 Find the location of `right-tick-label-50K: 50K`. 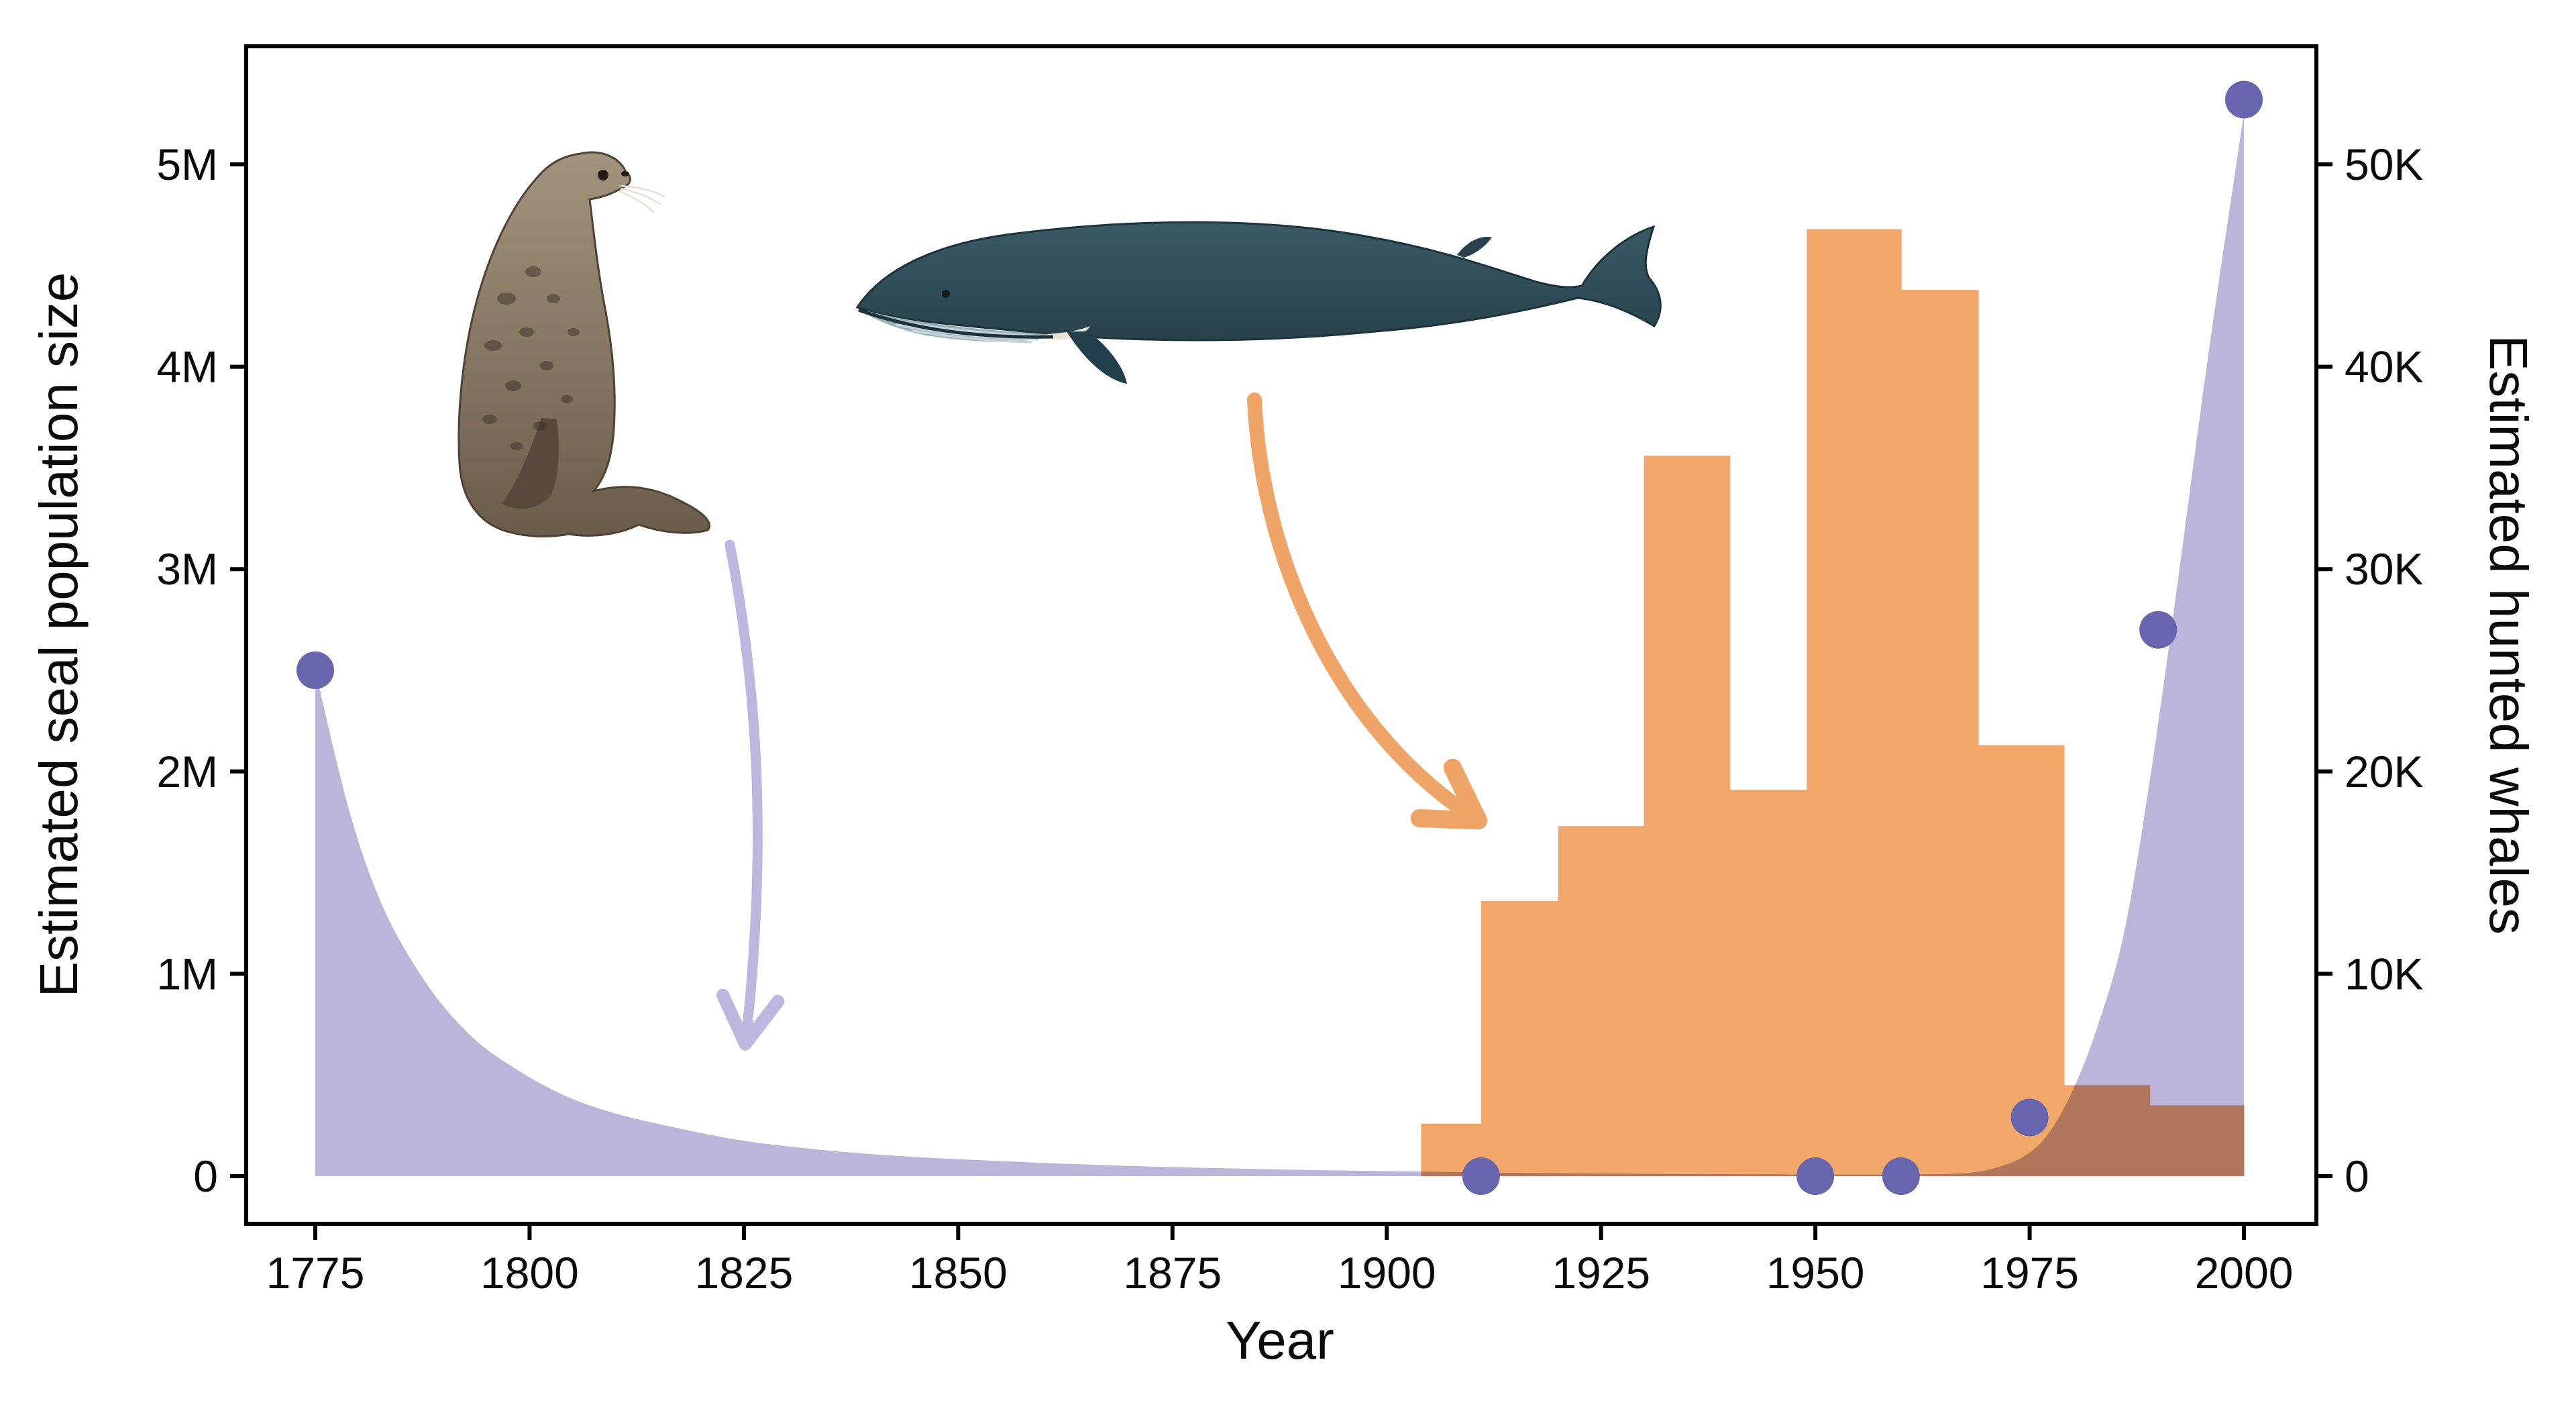

right-tick-label-50K: 50K is located at coordinates (2384, 164).